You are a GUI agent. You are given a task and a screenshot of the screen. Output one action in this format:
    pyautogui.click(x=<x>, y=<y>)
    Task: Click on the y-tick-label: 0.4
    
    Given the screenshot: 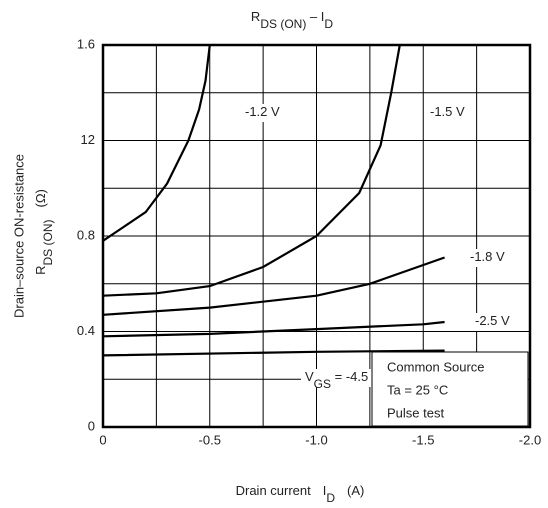 What is the action you would take?
    pyautogui.click(x=86, y=330)
    